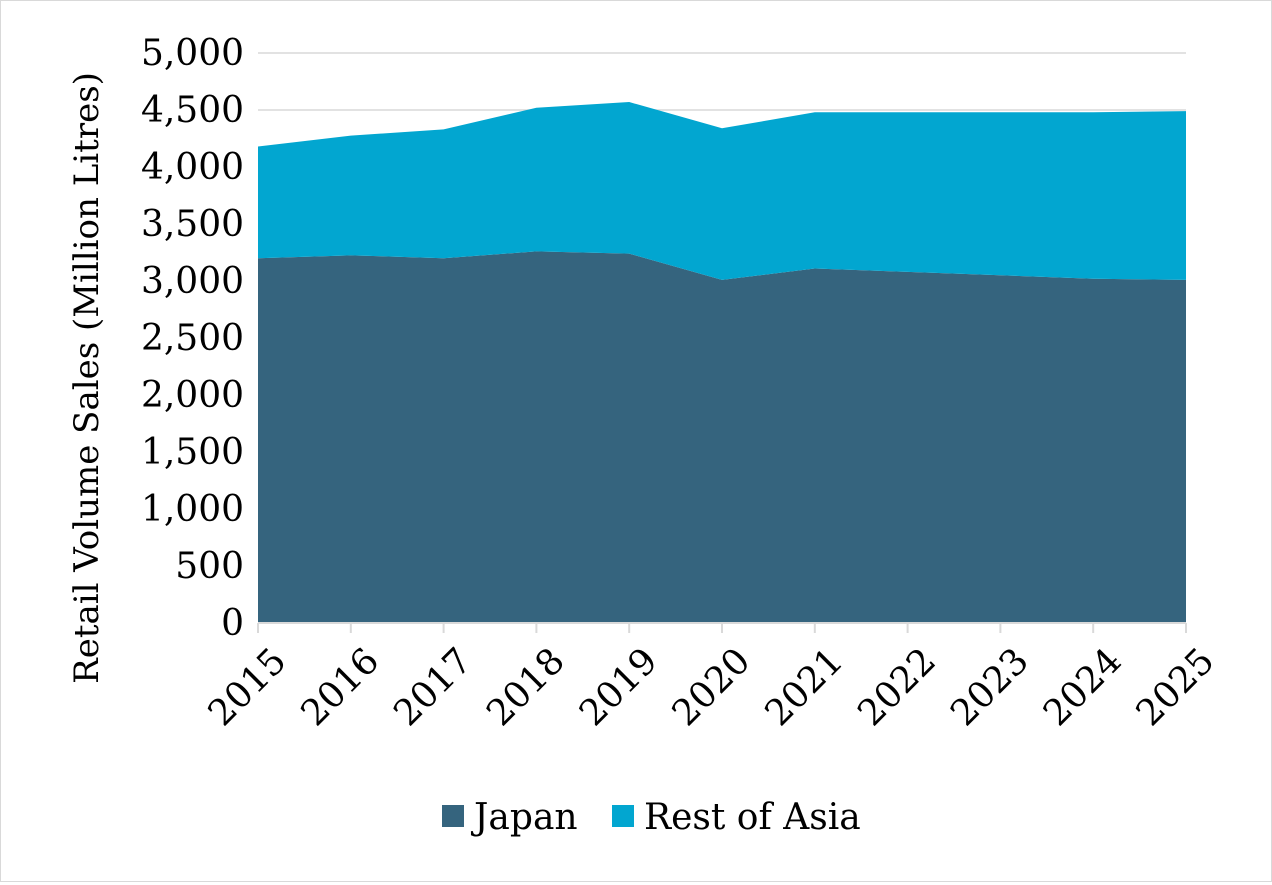 The width and height of the screenshot is (1272, 885). What do you see at coordinates (192, 452) in the screenshot?
I see `y-tick-label: 1,500` at bounding box center [192, 452].